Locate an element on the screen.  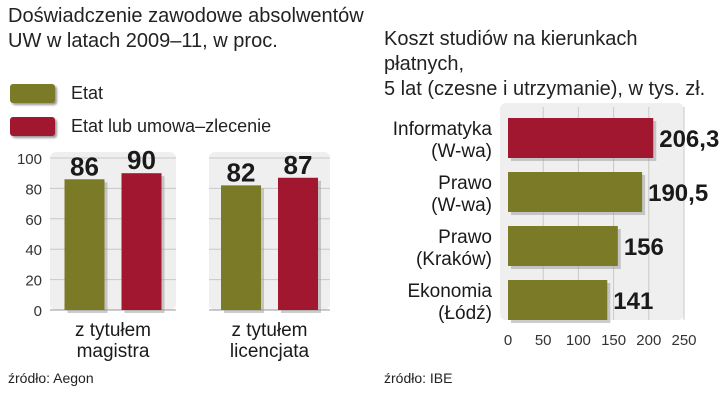
bar-value-label-2: 156 is located at coordinates (644, 247).